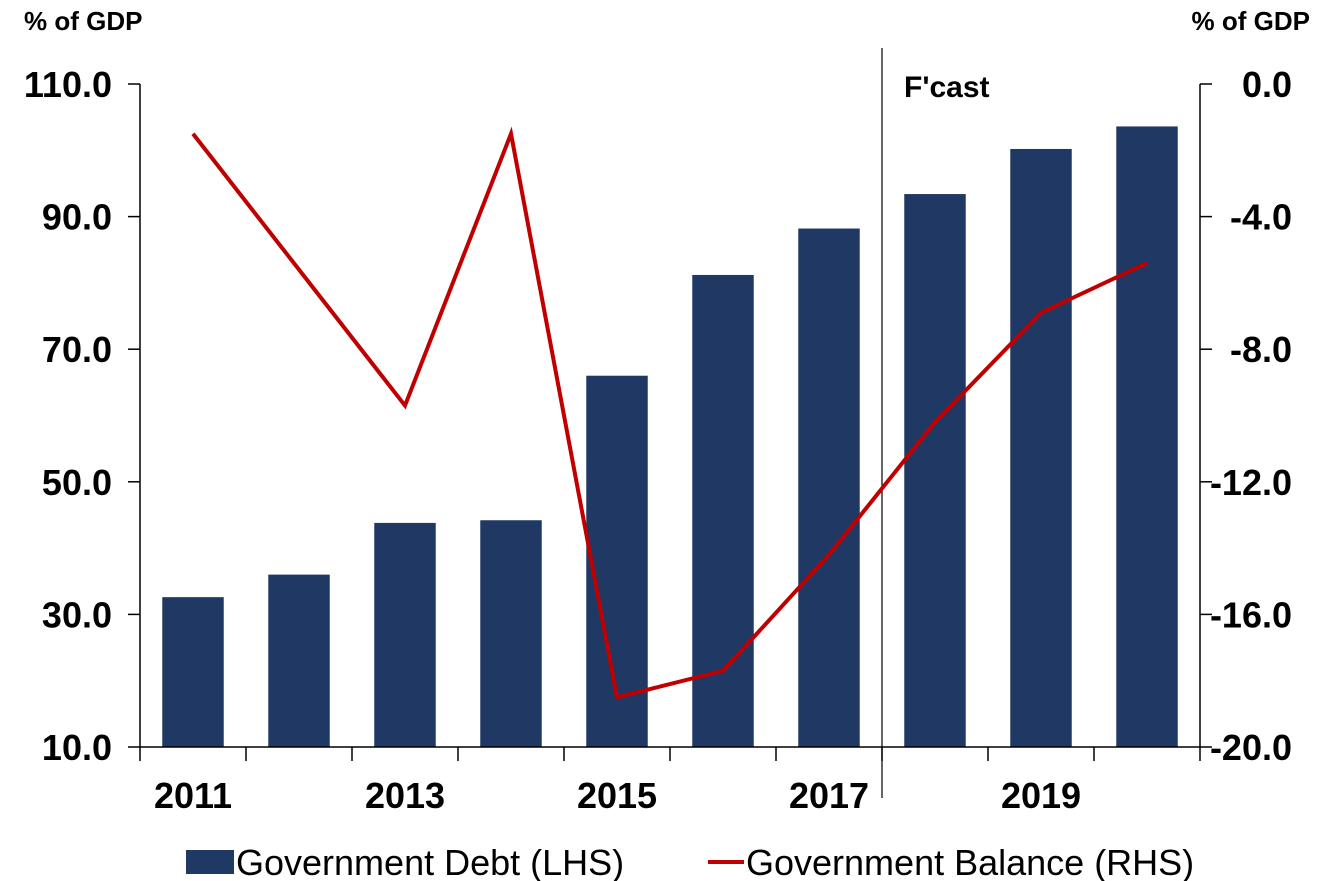 Image resolution: width=1338 pixels, height=881 pixels. I want to click on x-tick-label: 2017, so click(829, 795).